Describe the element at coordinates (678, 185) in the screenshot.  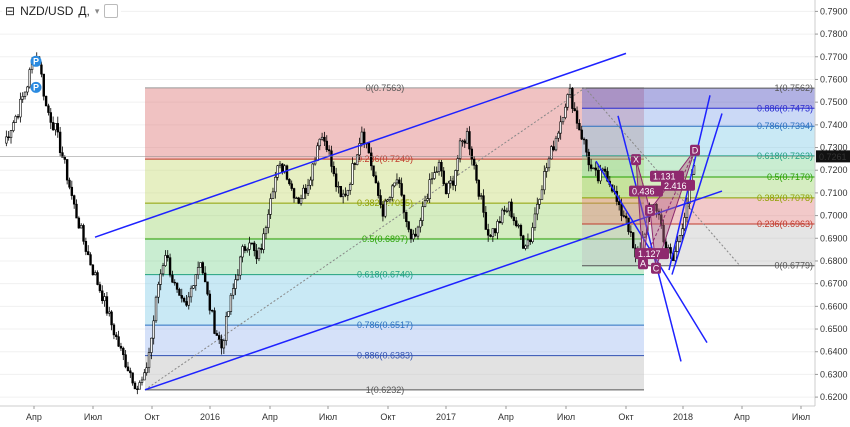
I see `pattern-ratio-box` at that location.